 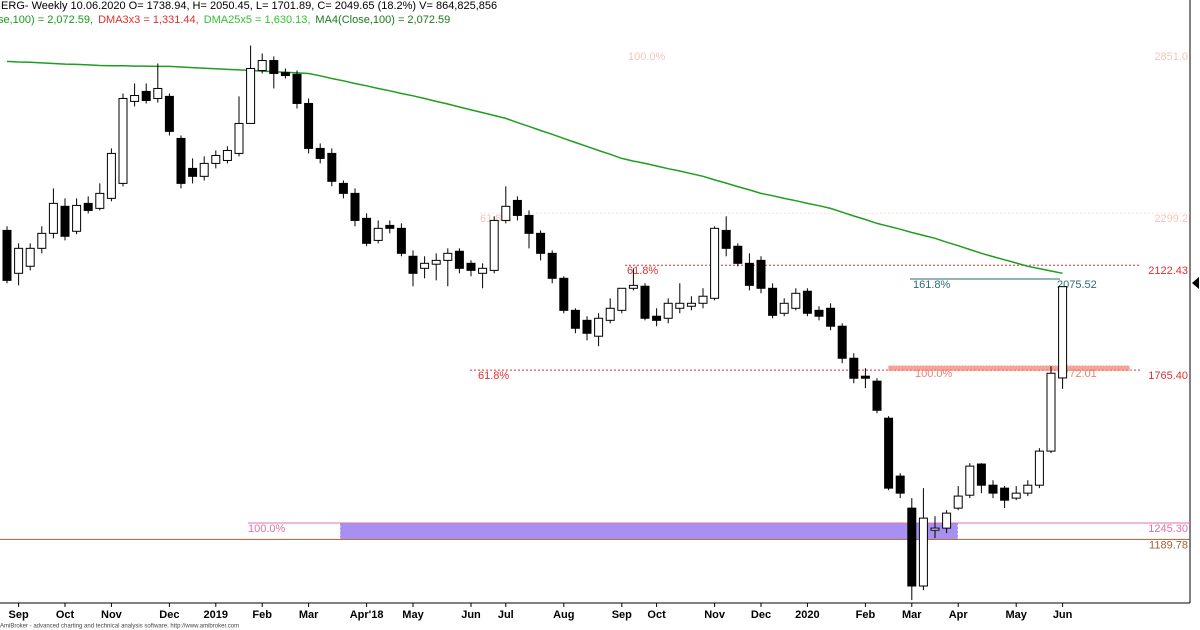 What do you see at coordinates (1168, 529) in the screenshot?
I see `level-price: 1245.30` at bounding box center [1168, 529].